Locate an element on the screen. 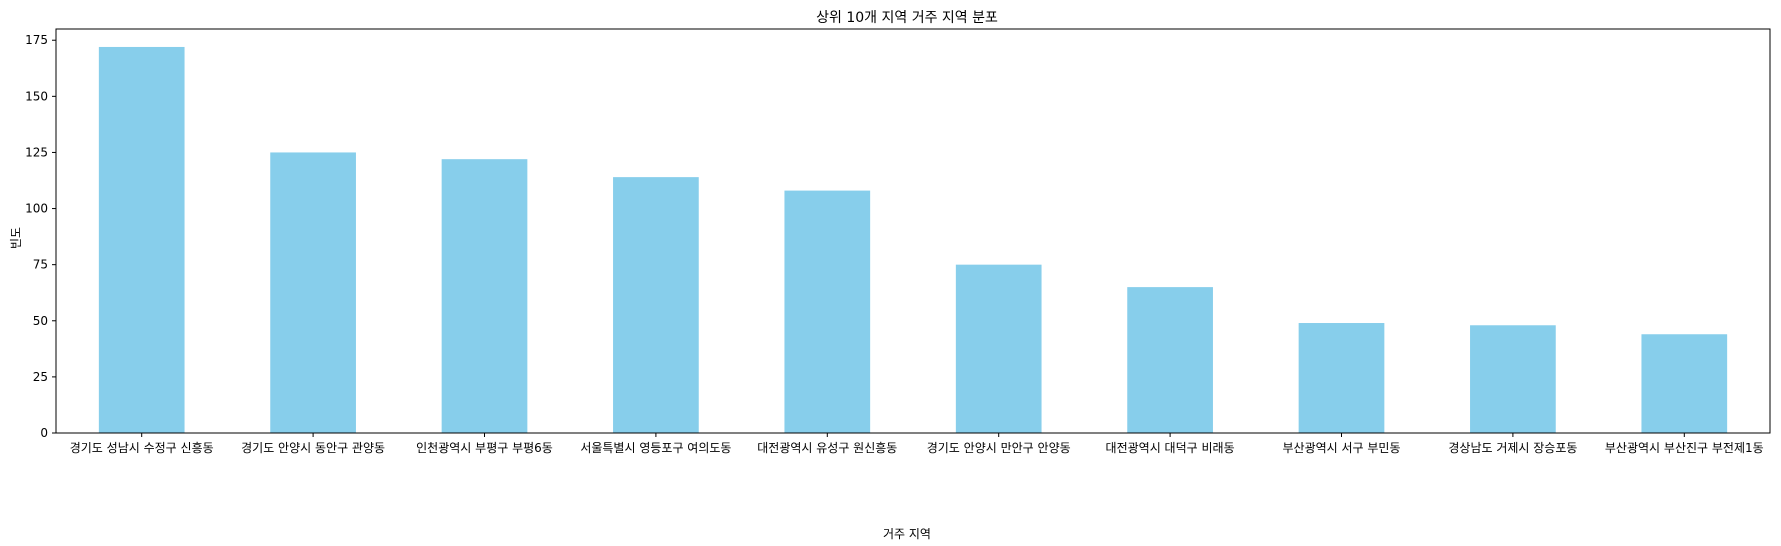 The image size is (1781, 546). x-tick-label-1: 경기도 안양시 동안구 관양동 is located at coordinates (313, 448).